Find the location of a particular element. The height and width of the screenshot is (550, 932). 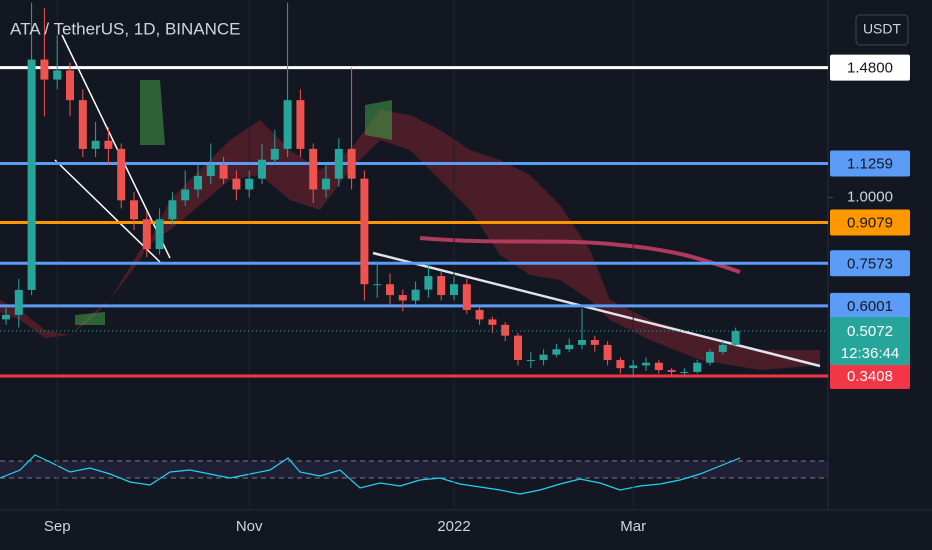

rsi-band is located at coordinates (414, 469).